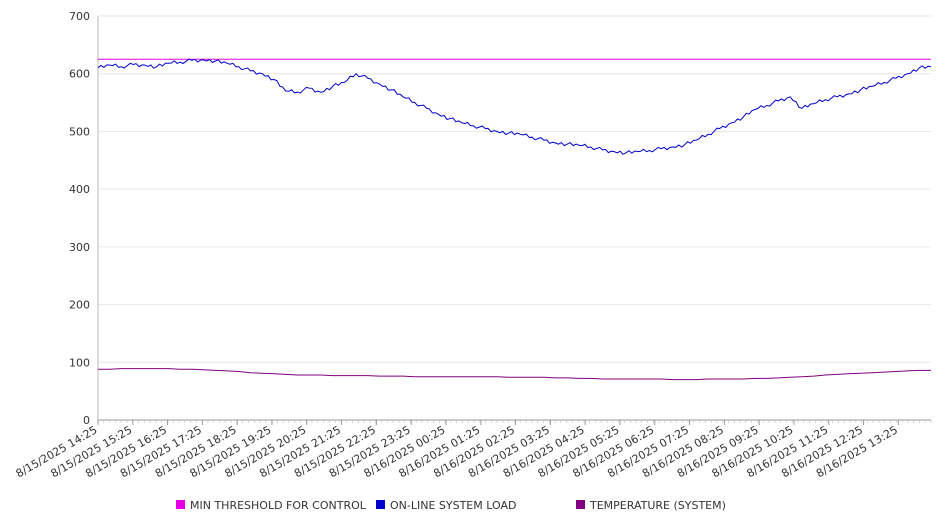  Describe the element at coordinates (79, 362) in the screenshot. I see `y-tick-label: 100` at that location.